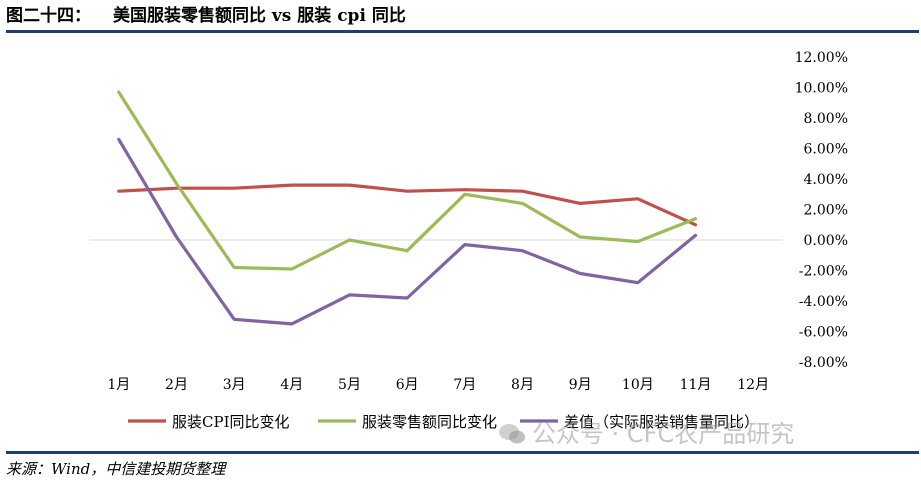  What do you see at coordinates (291, 385) in the screenshot?
I see `x-tick-label: 4月` at bounding box center [291, 385].